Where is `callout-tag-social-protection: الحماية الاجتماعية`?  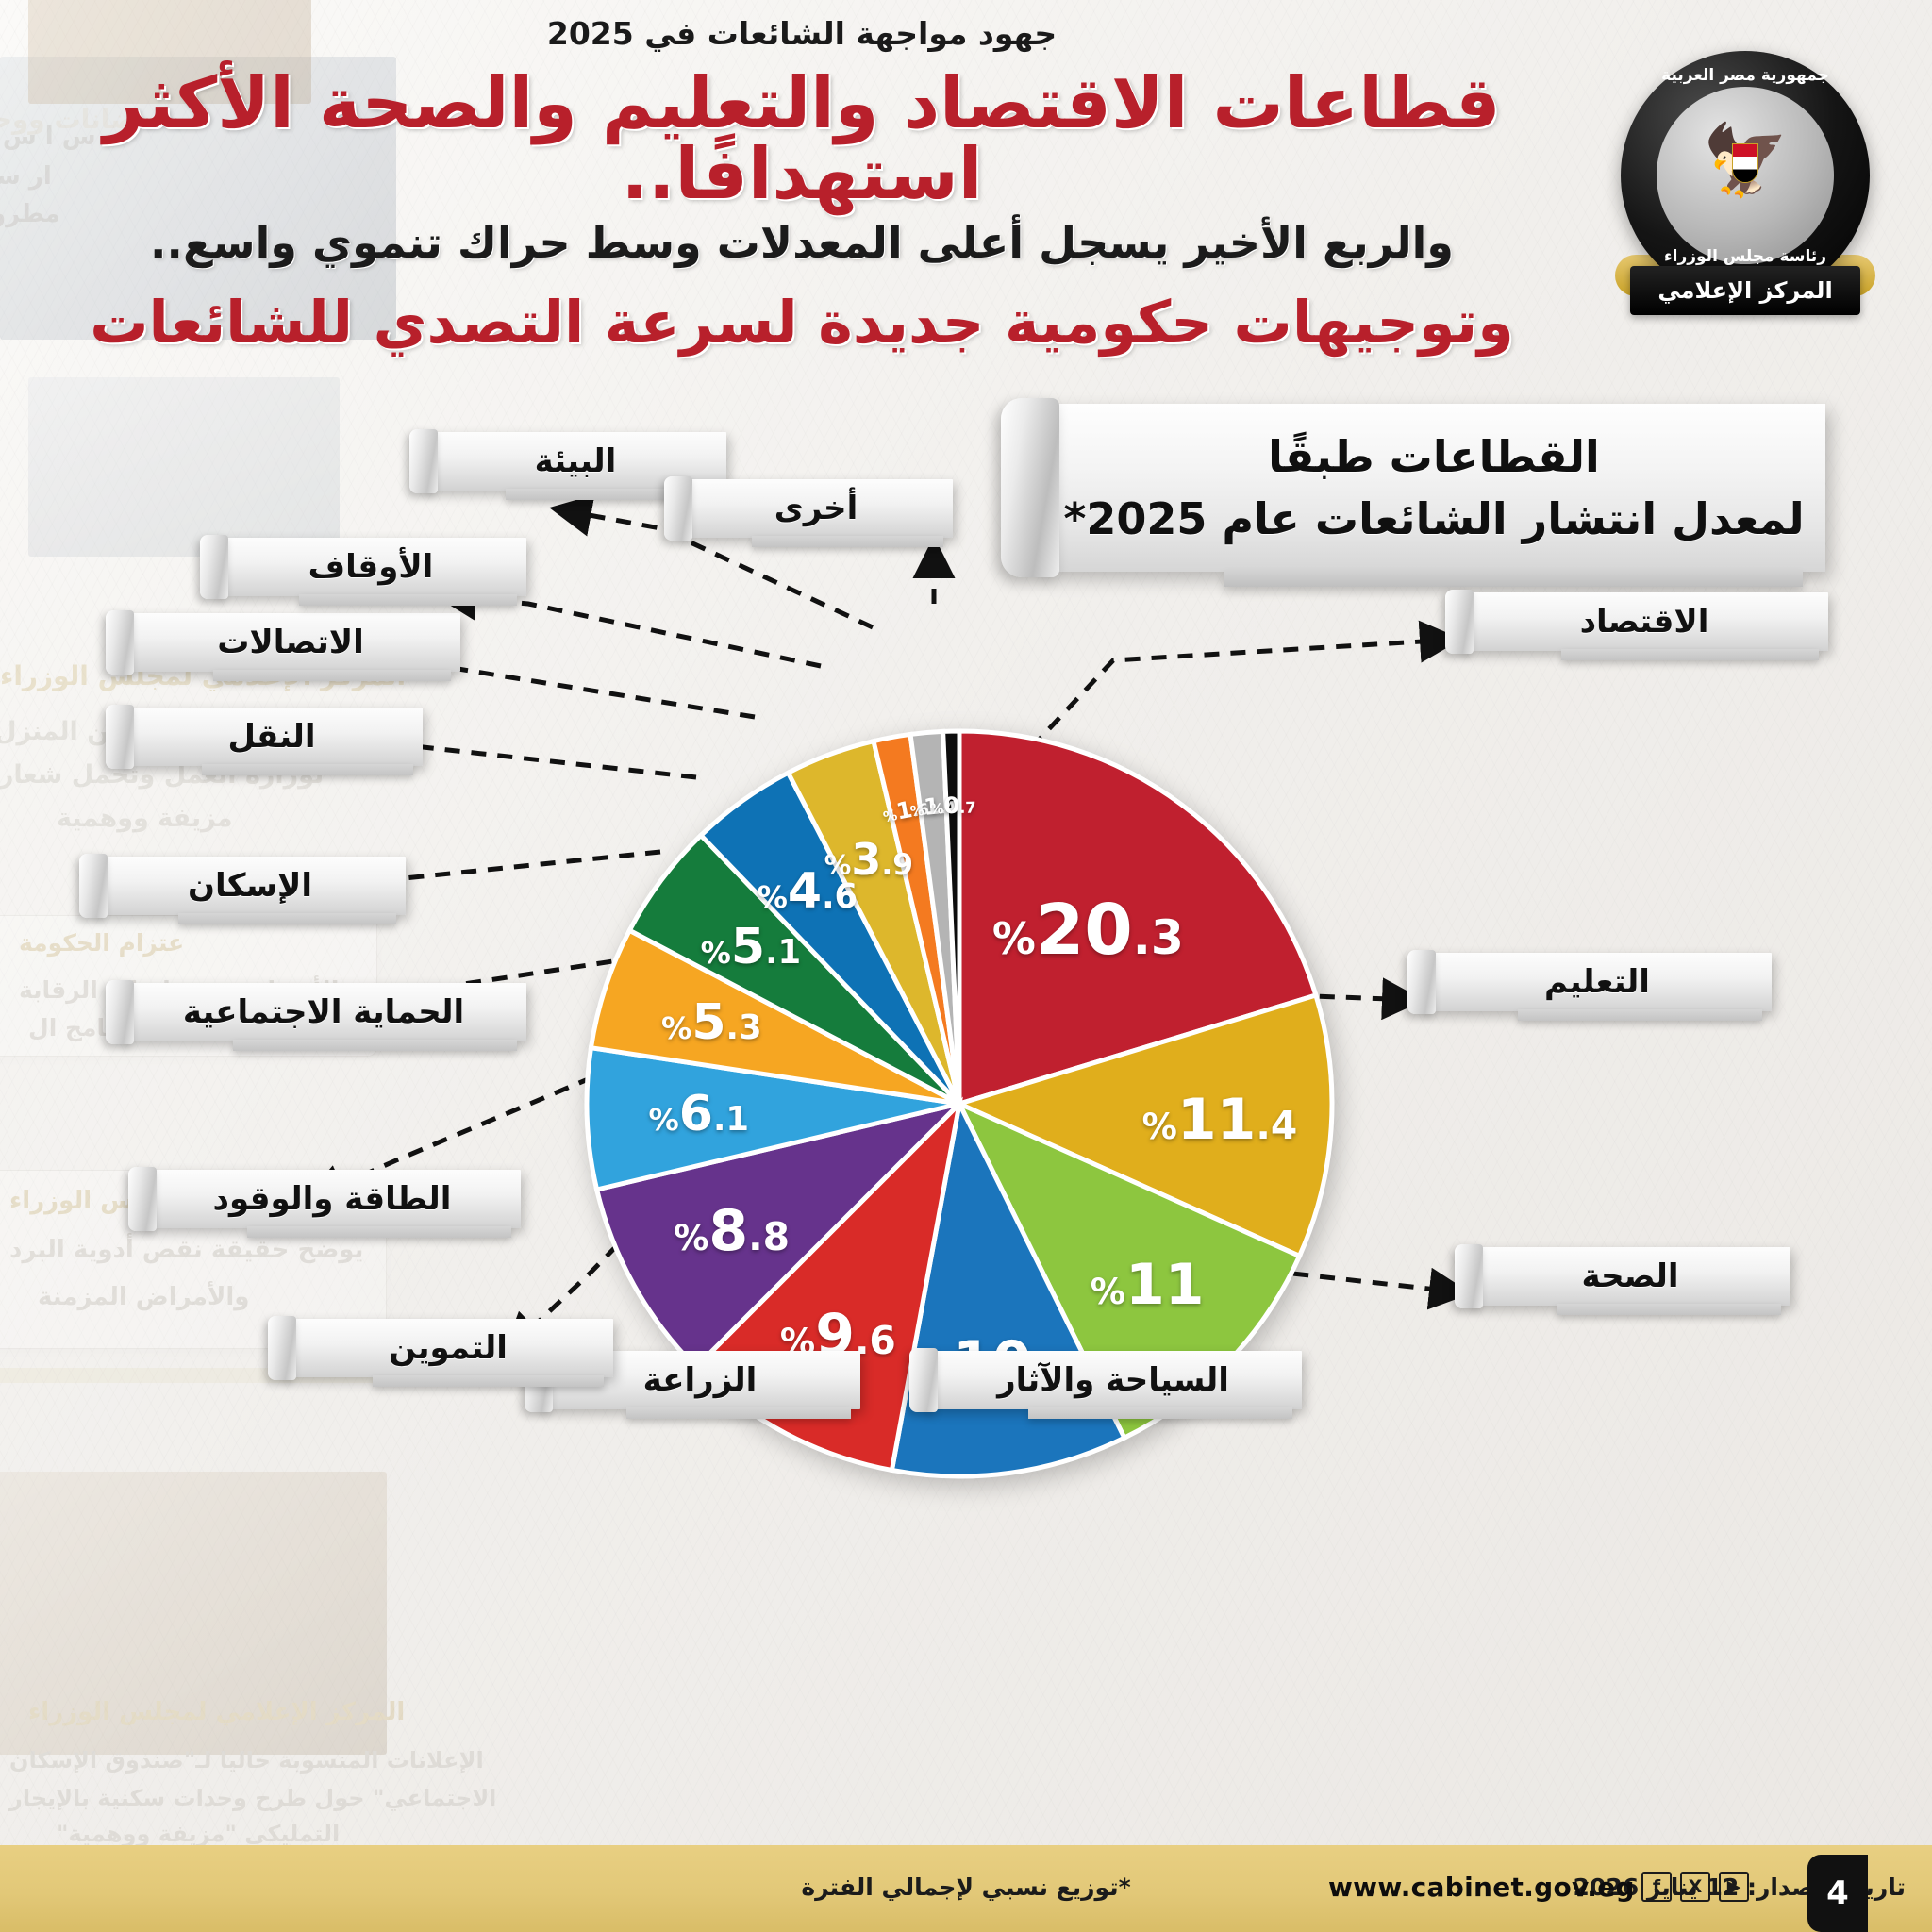 callout-tag-social-protection: الحماية الاجتماعية is located at coordinates (316, 1016).